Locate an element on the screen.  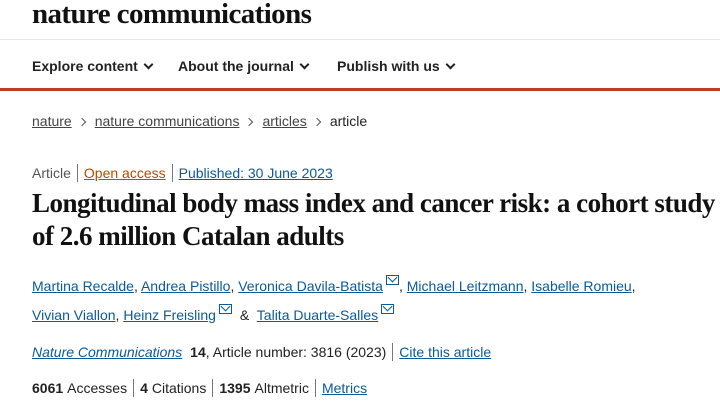
author-link: Andrea Pistillo is located at coordinates (185, 286).